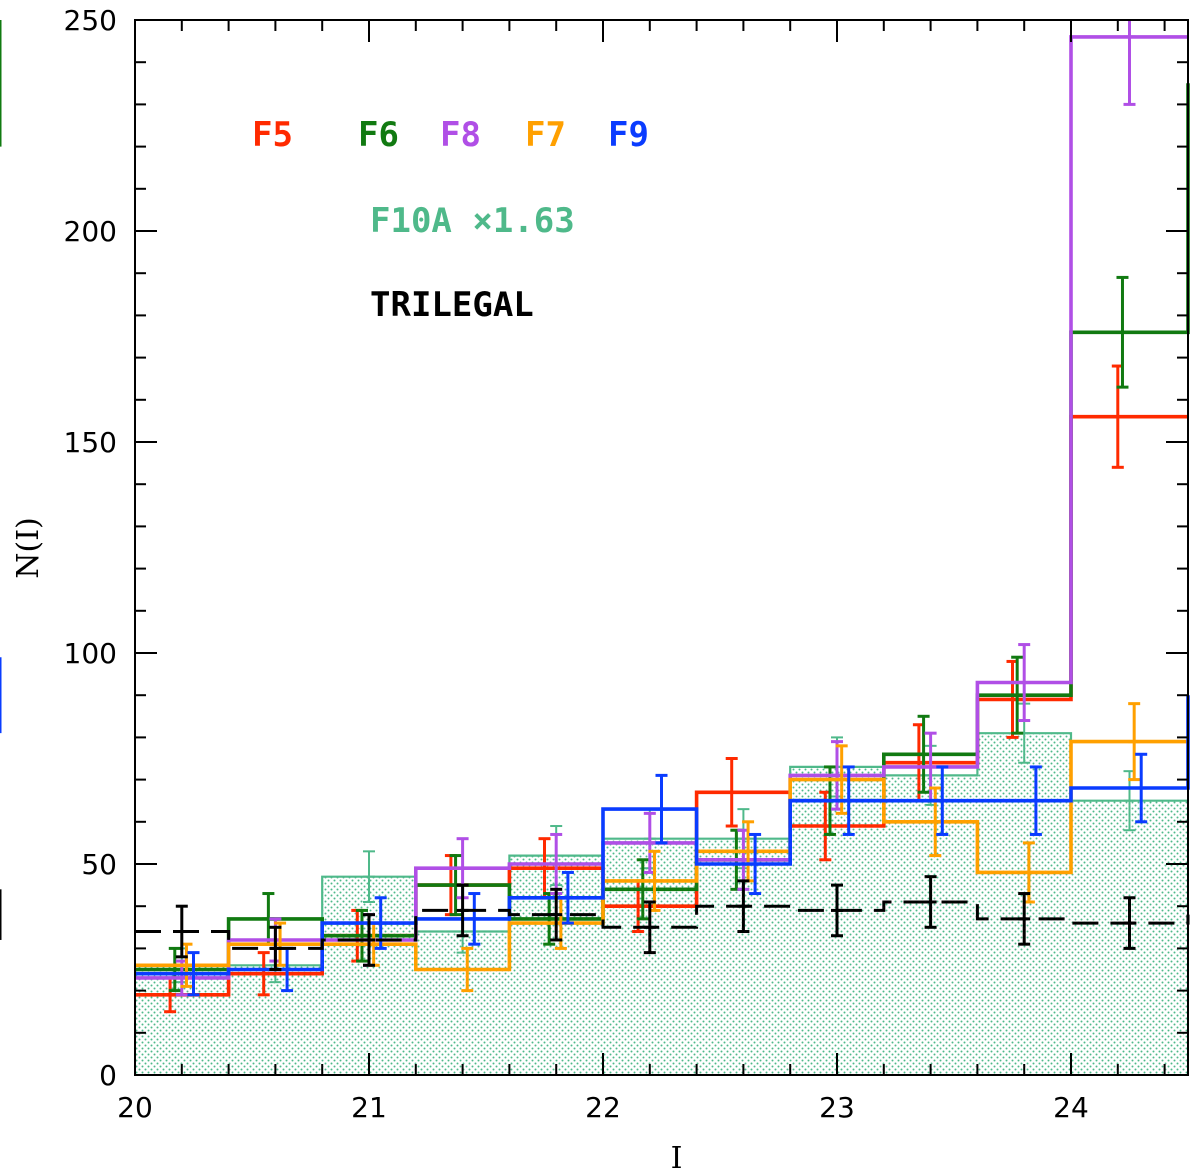 This screenshot has width=1200, height=1175. What do you see at coordinates (1071, 1107) in the screenshot?
I see `x-tick-label: 24` at bounding box center [1071, 1107].